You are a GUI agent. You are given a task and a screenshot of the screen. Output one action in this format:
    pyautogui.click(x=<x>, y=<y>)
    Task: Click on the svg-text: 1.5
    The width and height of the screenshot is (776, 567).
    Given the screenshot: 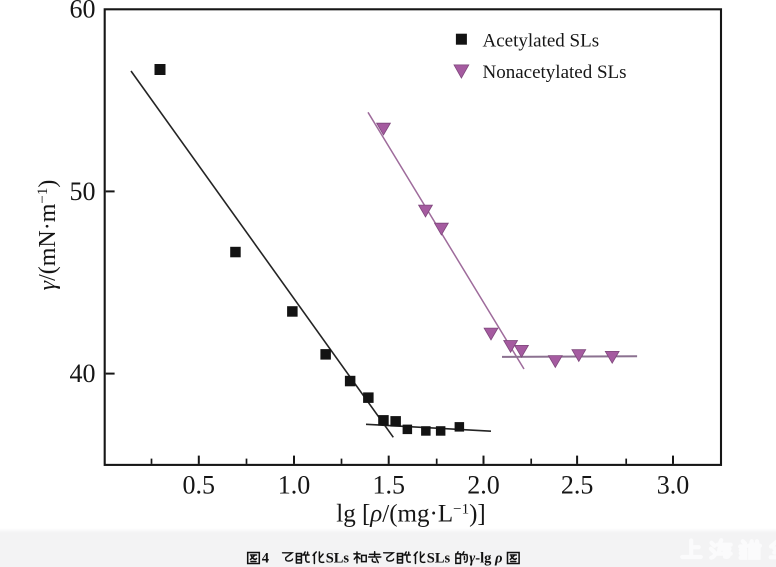 What is the action you would take?
    pyautogui.click(x=388, y=485)
    